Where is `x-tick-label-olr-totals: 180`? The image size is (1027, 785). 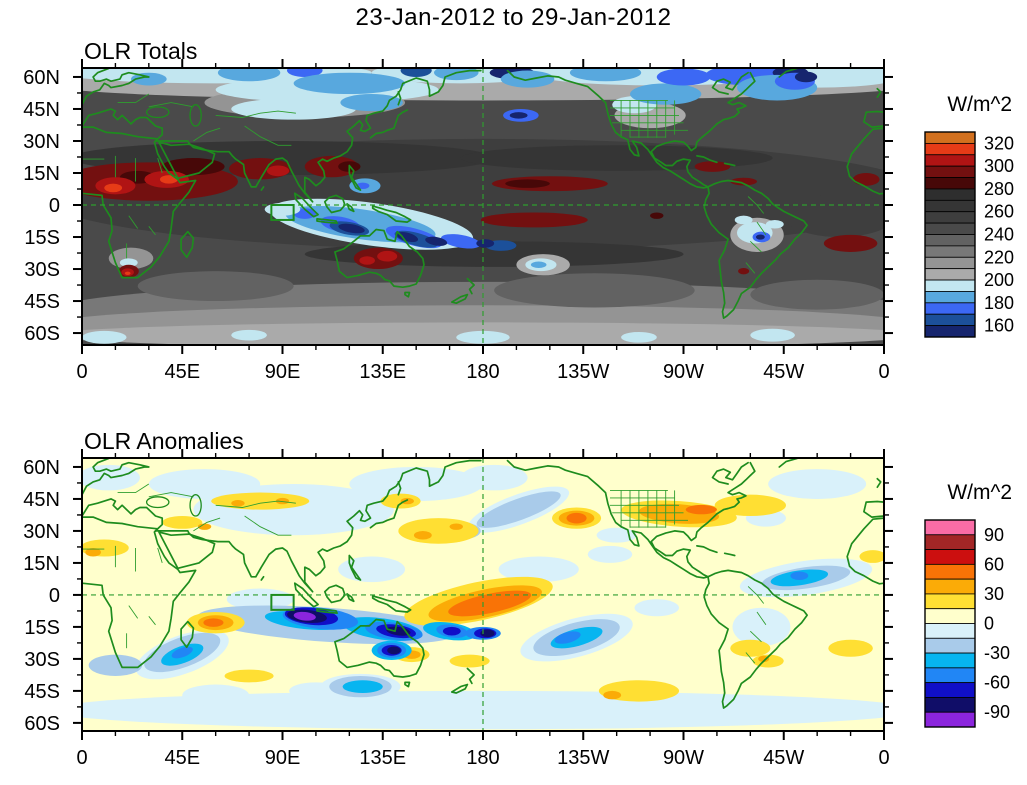 x-tick-label-olr-totals: 180 is located at coordinates (482, 372).